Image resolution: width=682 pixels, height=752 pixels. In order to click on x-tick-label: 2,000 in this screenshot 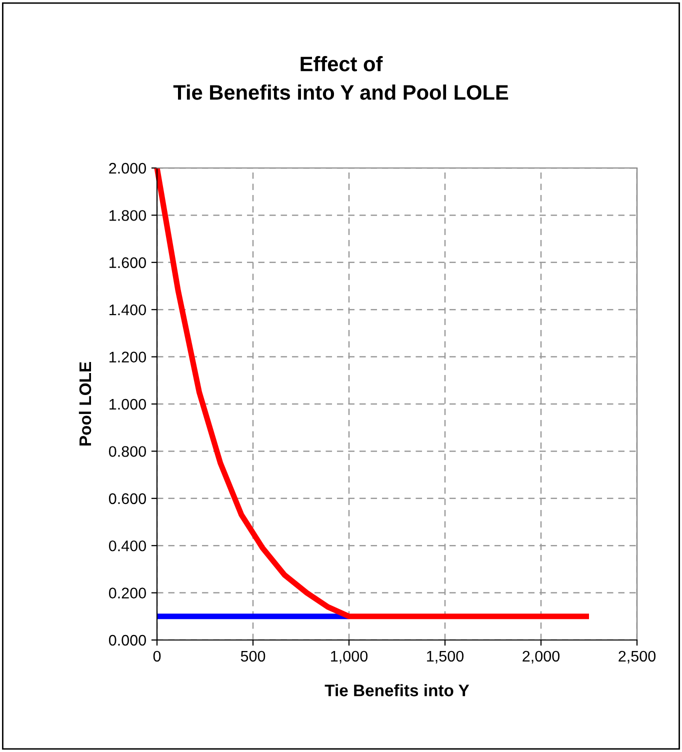, I will do `click(541, 657)`.